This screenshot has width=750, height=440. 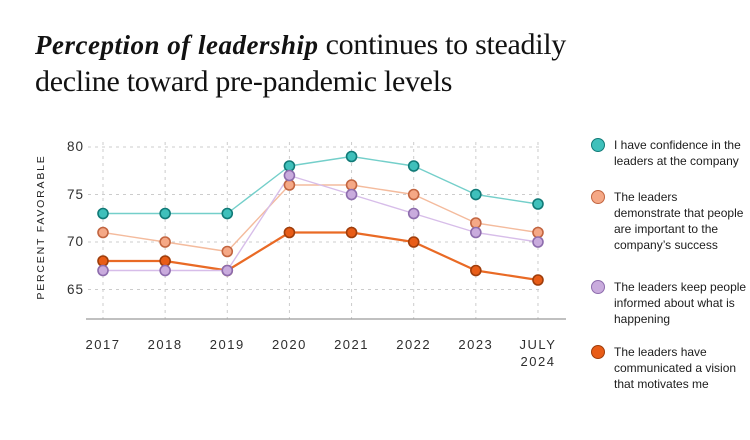 What do you see at coordinates (75, 241) in the screenshot?
I see `y-tick-label: 70` at bounding box center [75, 241].